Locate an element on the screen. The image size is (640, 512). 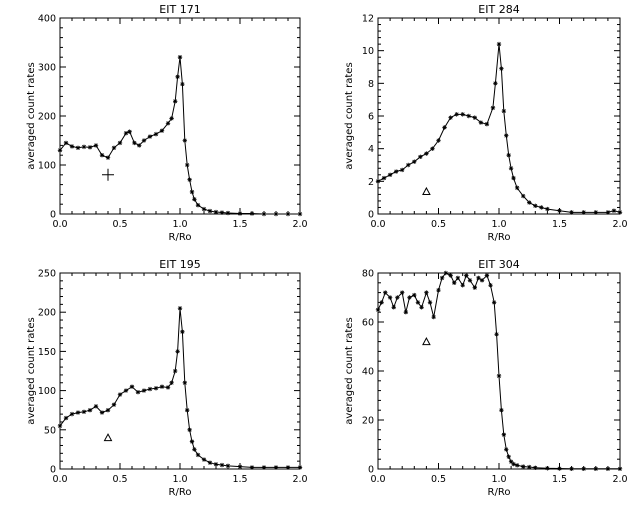
y-tick-label: 100 is located at coordinates (47, 166).